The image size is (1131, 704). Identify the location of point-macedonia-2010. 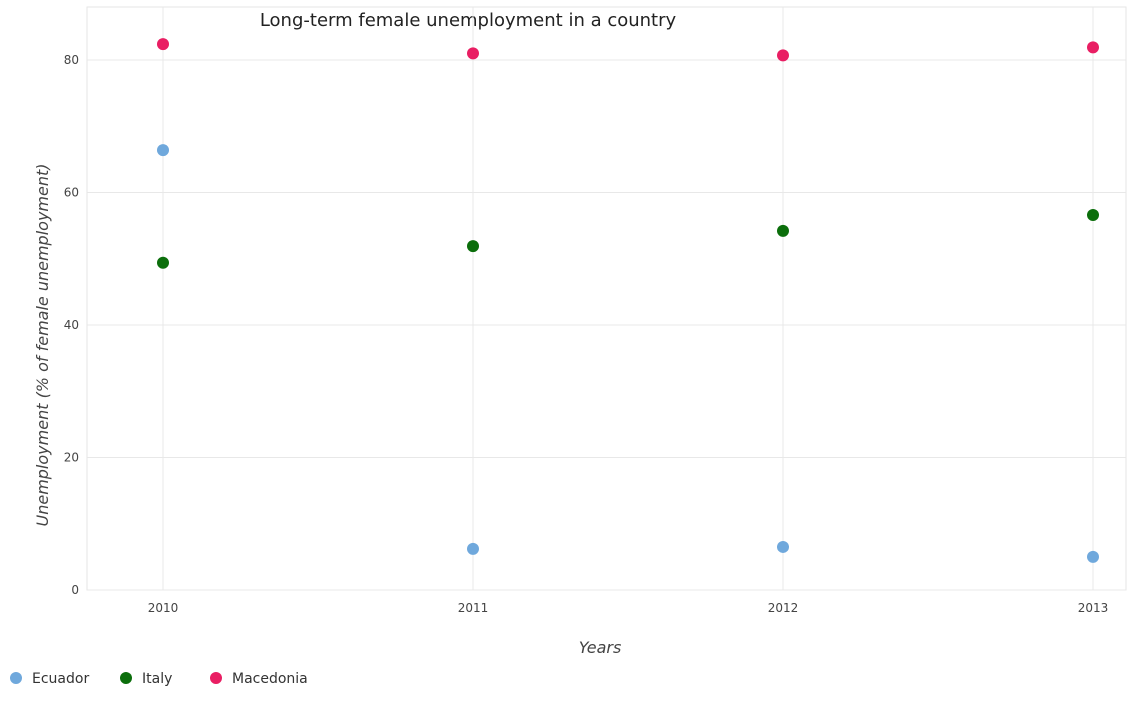
(163, 44).